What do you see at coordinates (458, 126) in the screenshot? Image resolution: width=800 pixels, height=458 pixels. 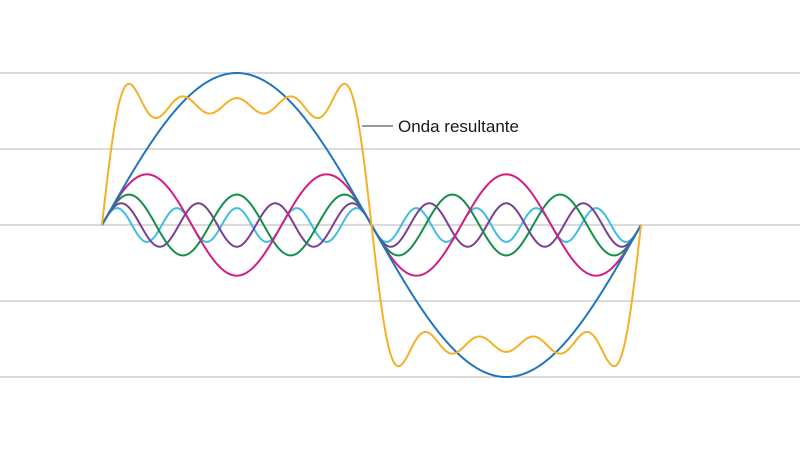 I see `annotation-label: Onda resultante` at bounding box center [458, 126].